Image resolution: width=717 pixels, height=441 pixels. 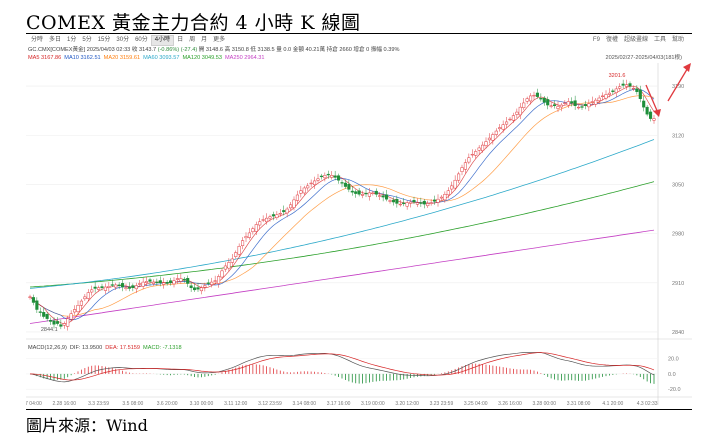 I want to click on quote-amount: 金額 40.21萬, so click(x=309, y=50).